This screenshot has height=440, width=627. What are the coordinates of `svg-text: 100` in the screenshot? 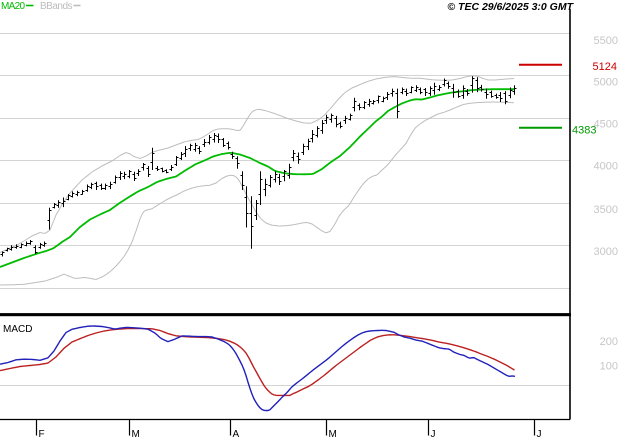 It's located at (609, 367).